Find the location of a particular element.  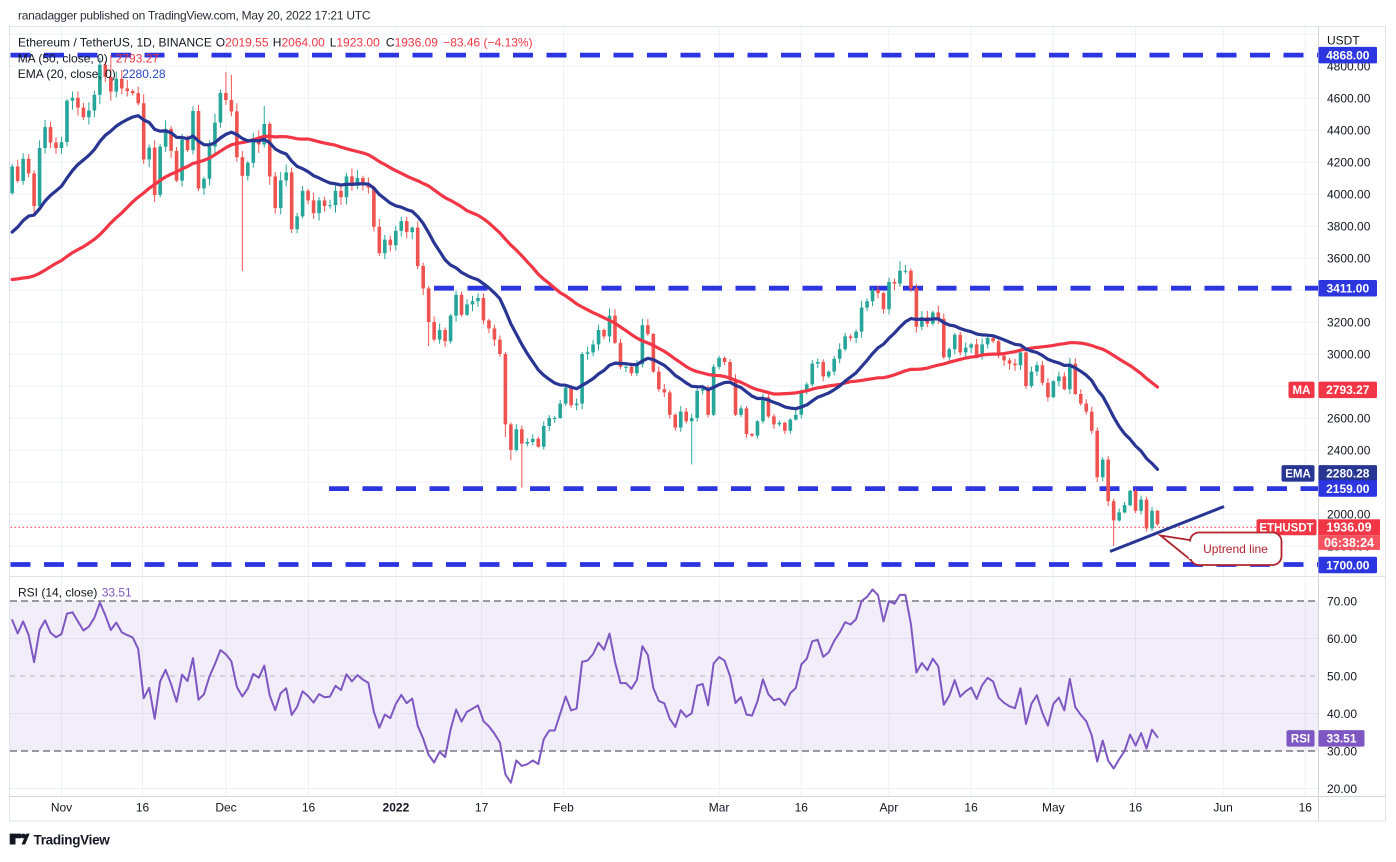

svg-text: ETHUSDT is located at coordinates (1286, 529).